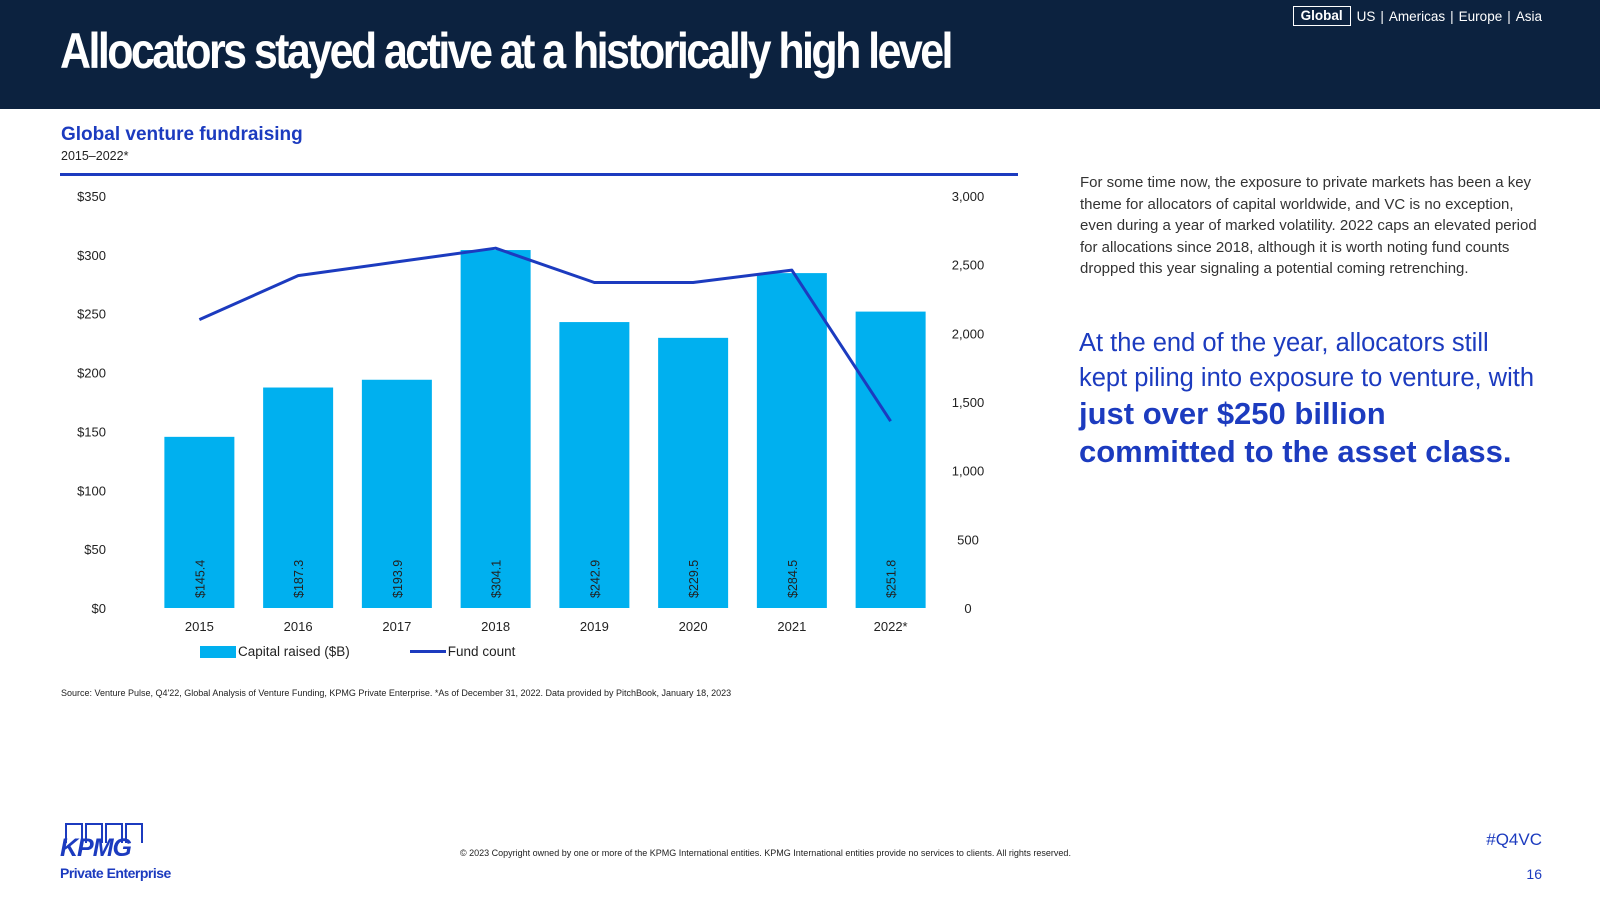 The height and width of the screenshot is (900, 1600). What do you see at coordinates (95, 549) in the screenshot?
I see `y-left-tick-label: $50` at bounding box center [95, 549].